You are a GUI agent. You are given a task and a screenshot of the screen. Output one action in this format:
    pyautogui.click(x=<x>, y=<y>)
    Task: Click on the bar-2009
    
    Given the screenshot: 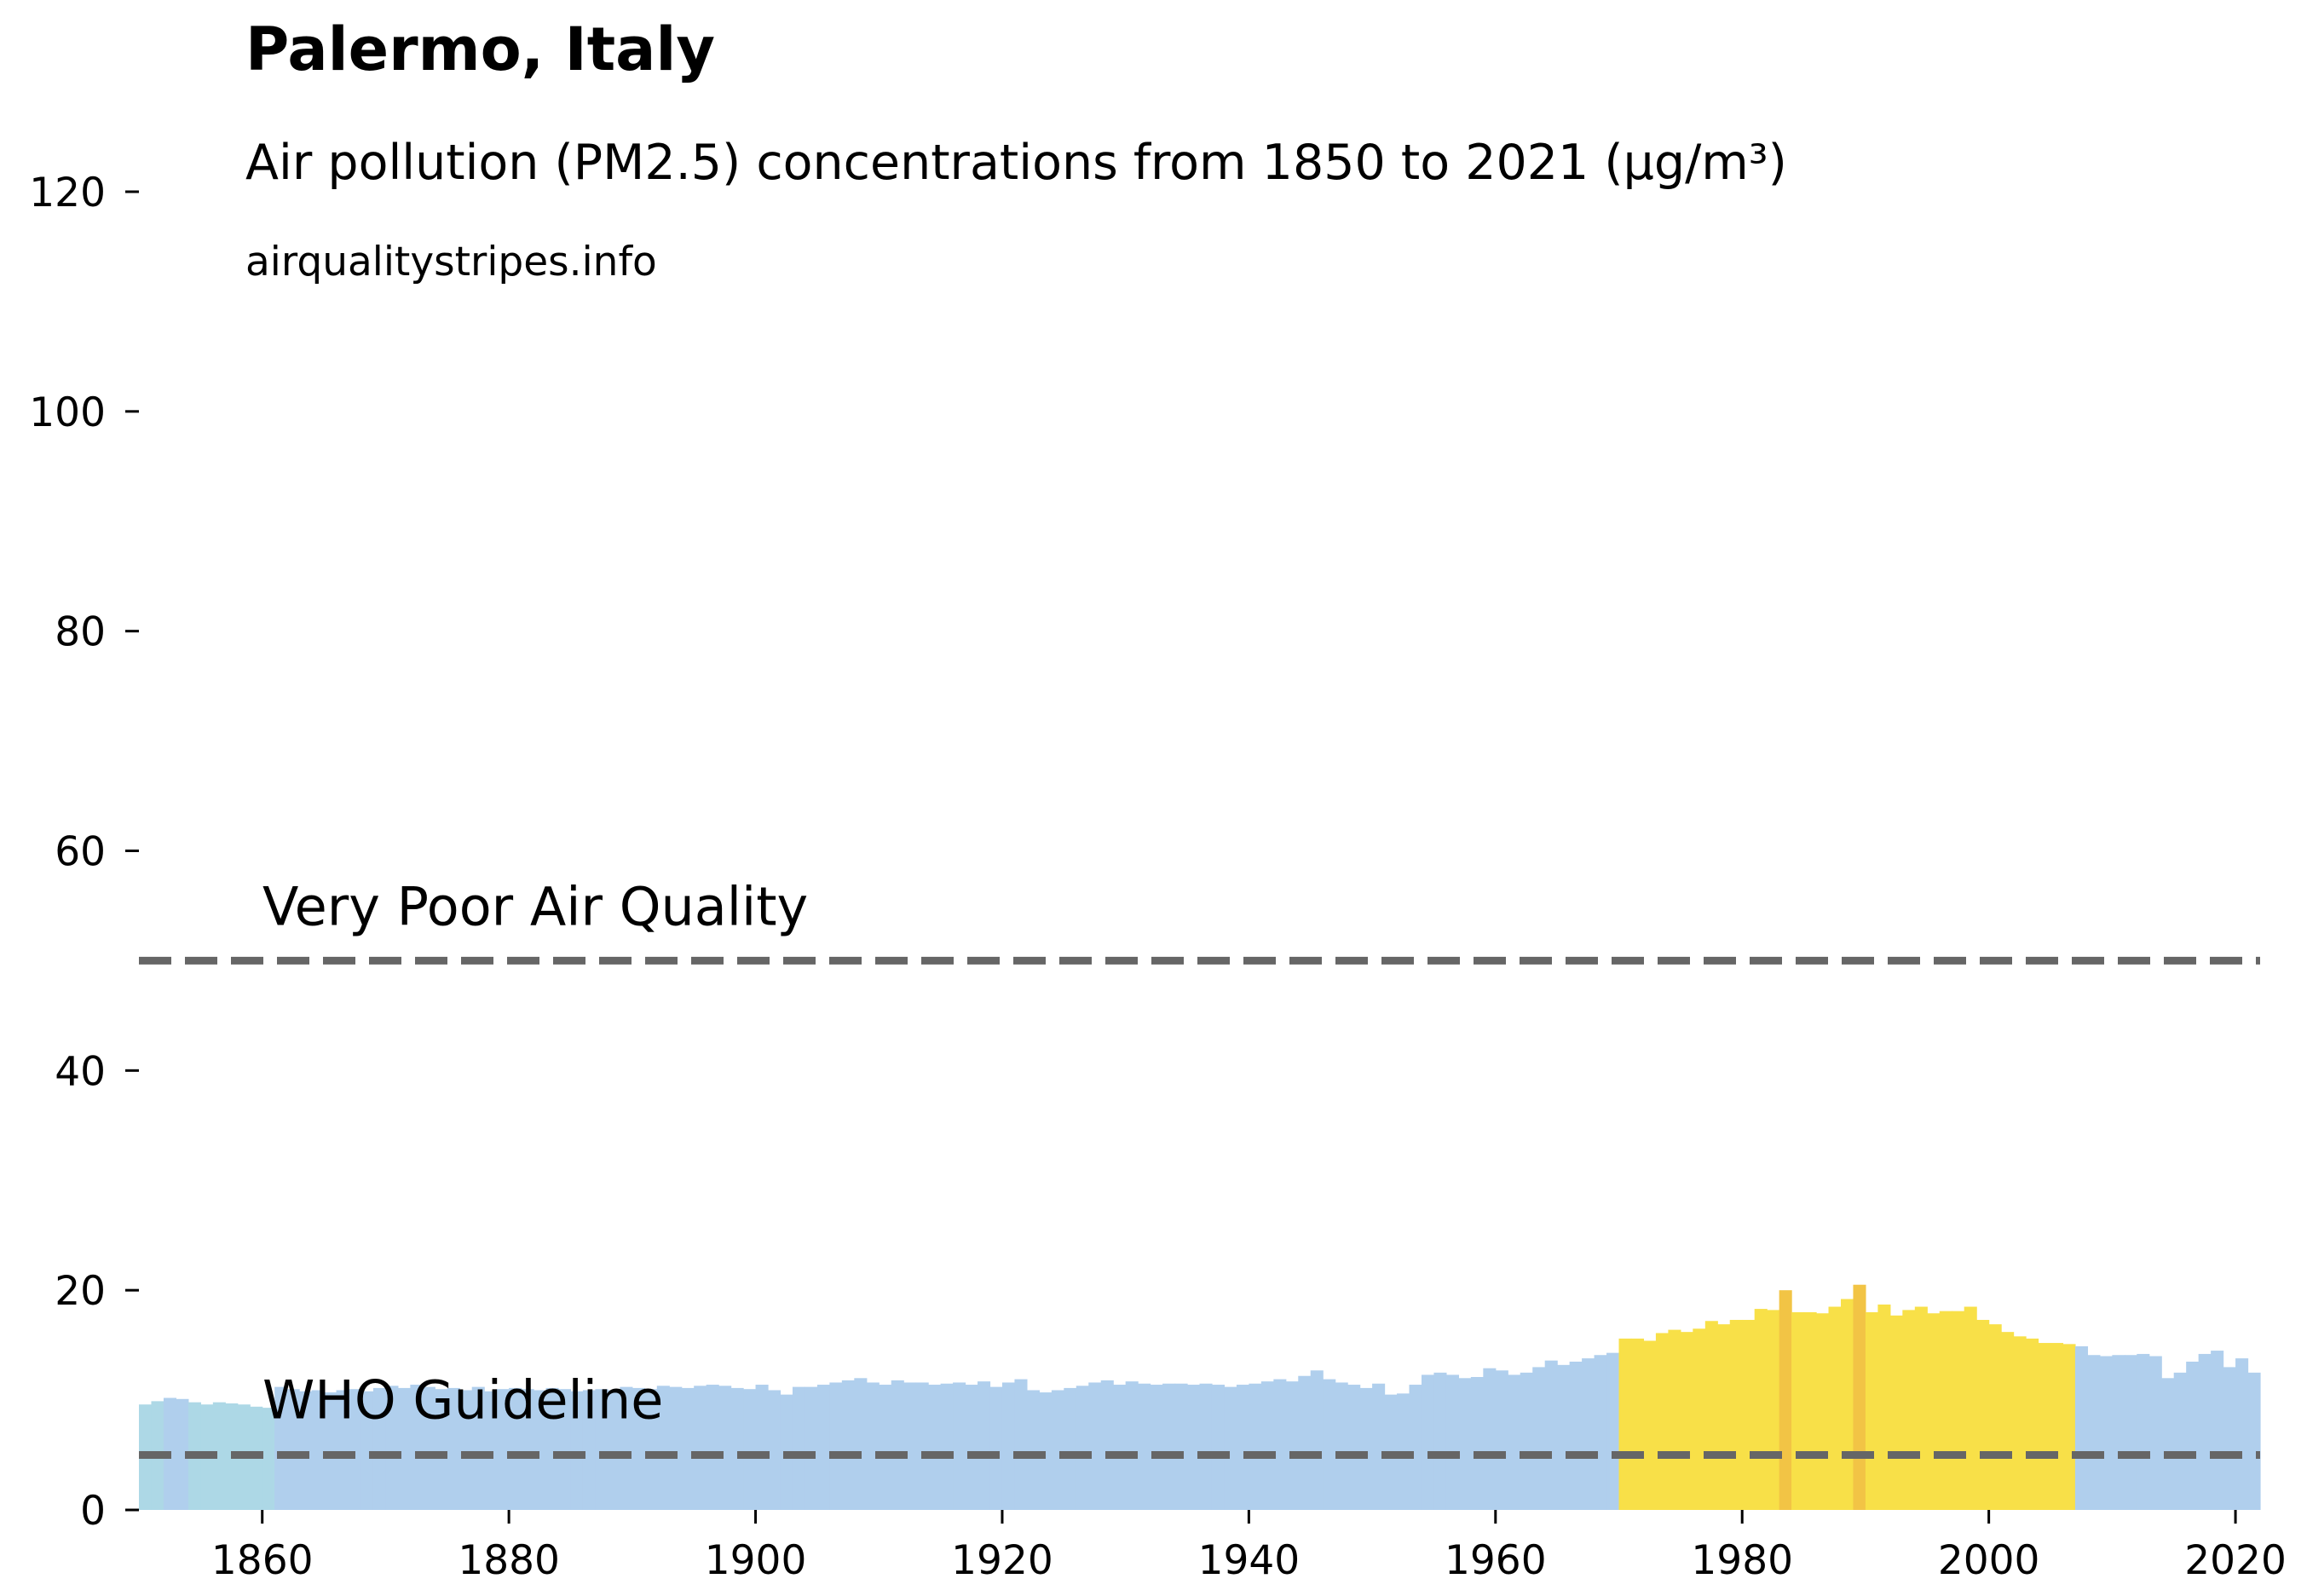 What is the action you would take?
    pyautogui.click(x=2106, y=1433)
    